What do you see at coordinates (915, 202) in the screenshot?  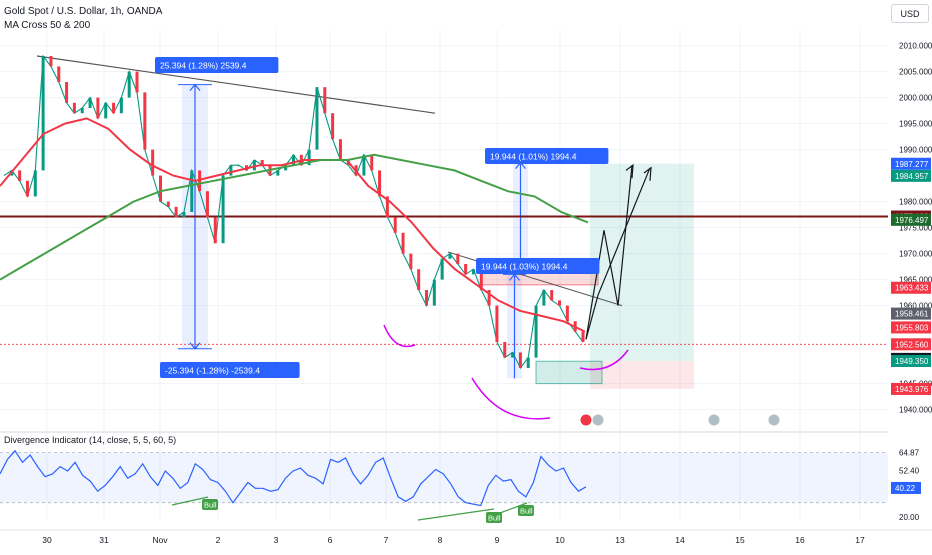 I see `price-axis-tick: 1980.000` at bounding box center [915, 202].